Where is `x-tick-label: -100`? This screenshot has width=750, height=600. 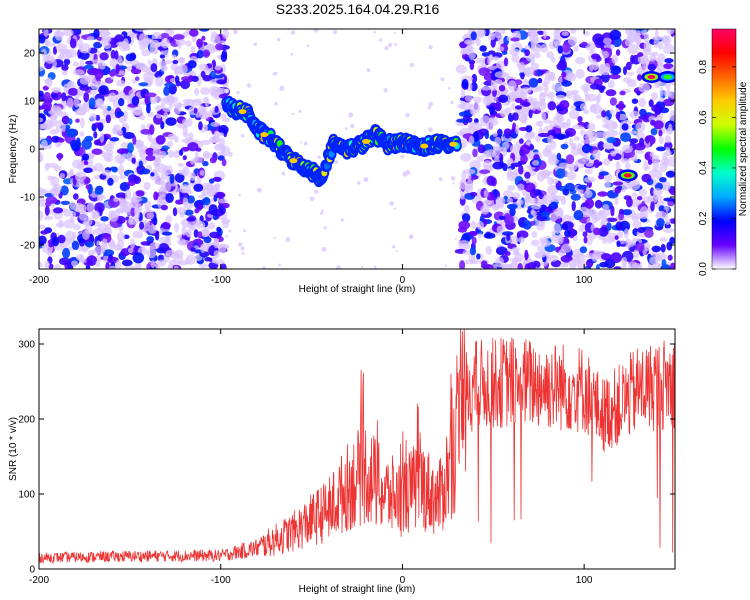 x-tick-label: -100 is located at coordinates (221, 280).